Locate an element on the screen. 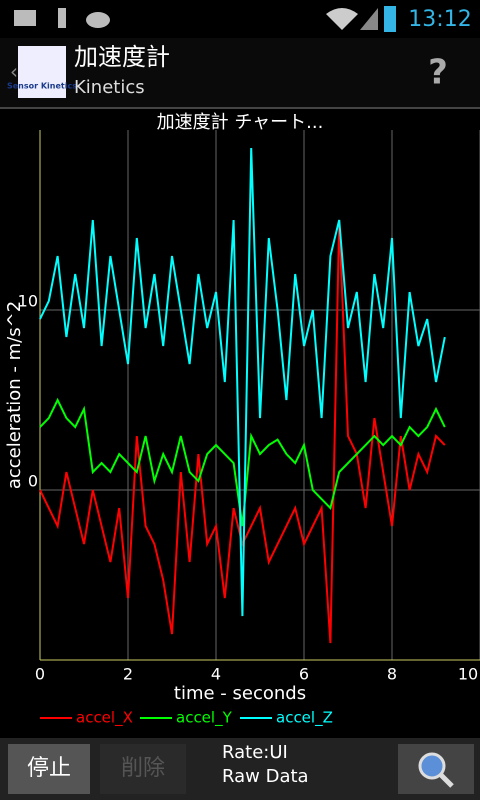 The height and width of the screenshot is (800, 480). x-tick-label: 10 is located at coordinates (468, 674).